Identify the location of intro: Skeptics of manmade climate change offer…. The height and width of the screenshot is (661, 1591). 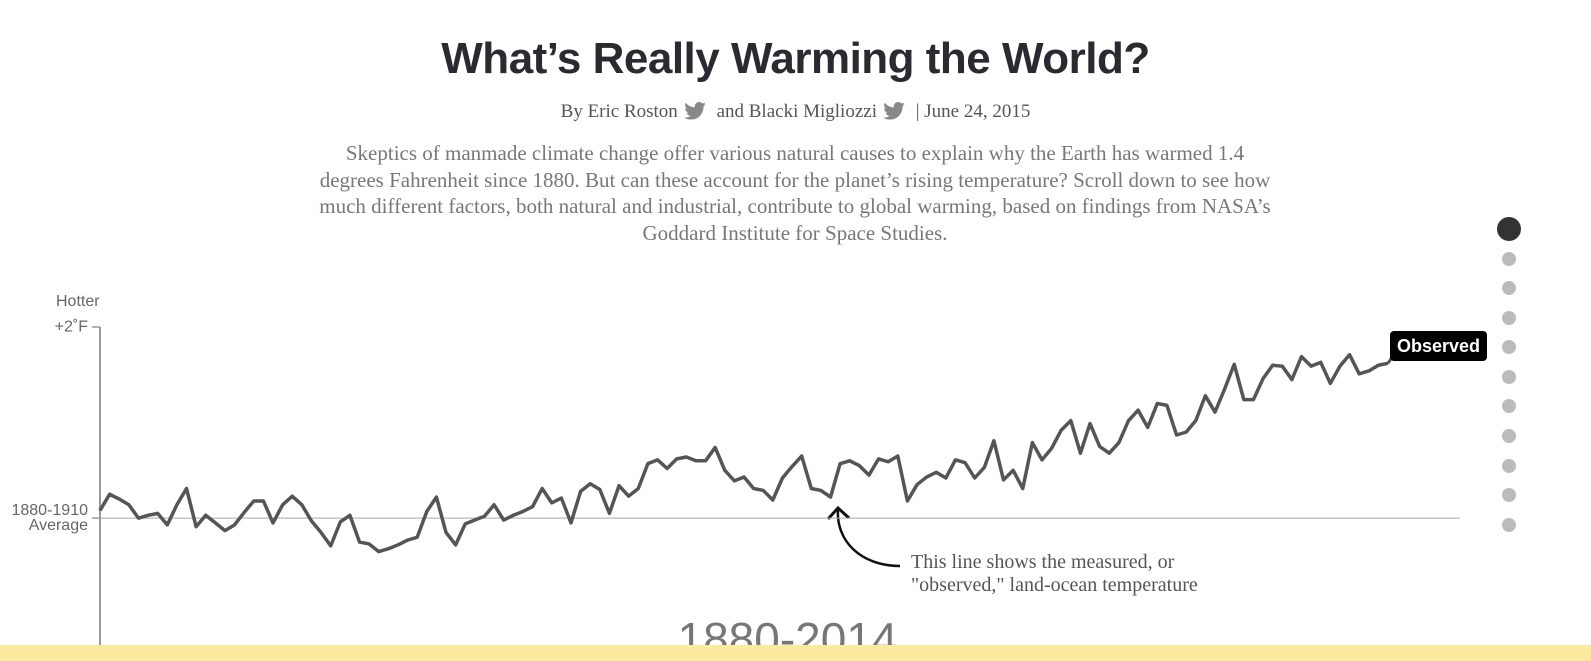
(795, 193).